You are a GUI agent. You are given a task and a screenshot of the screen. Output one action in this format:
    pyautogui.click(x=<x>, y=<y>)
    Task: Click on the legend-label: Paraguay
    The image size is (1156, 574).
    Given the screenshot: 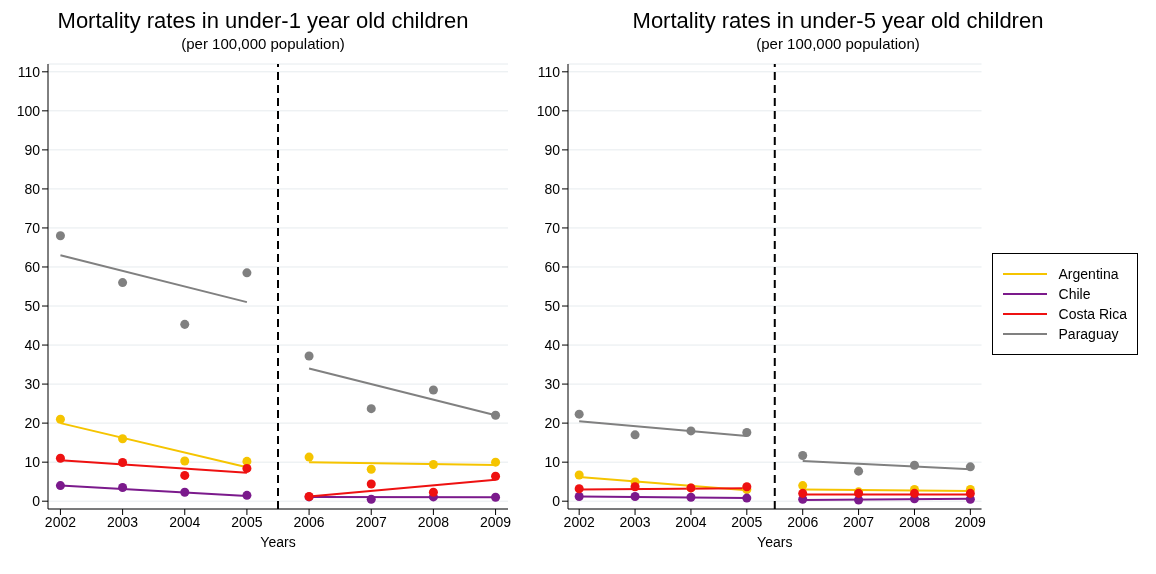 What is the action you would take?
    pyautogui.click(x=1088, y=334)
    